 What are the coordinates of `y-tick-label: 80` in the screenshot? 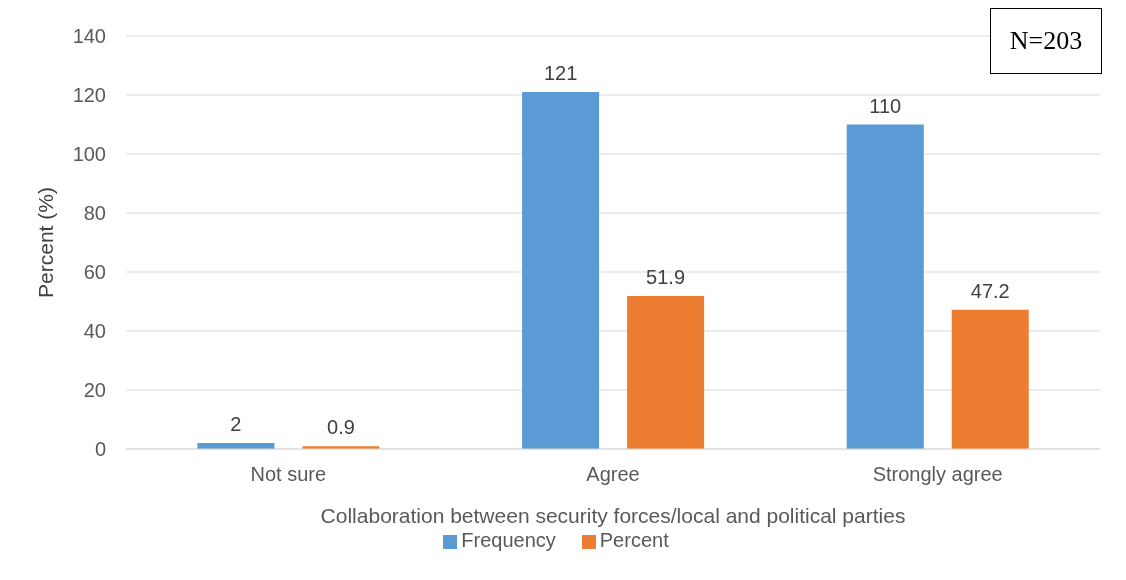 It's located at (94, 213).